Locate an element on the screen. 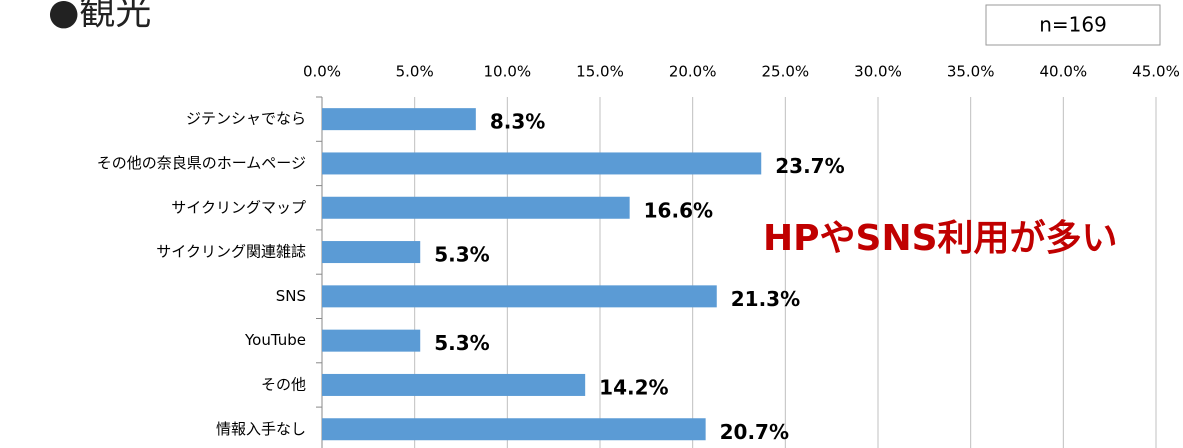  x-tick-label: 5.0% is located at coordinates (415, 72).